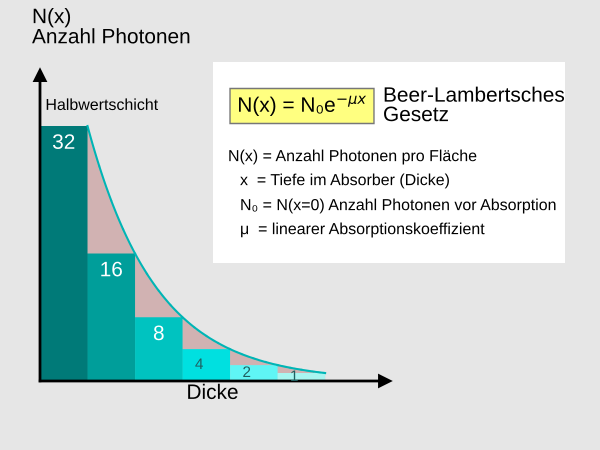  I want to click on data-label: 1, so click(294, 375).